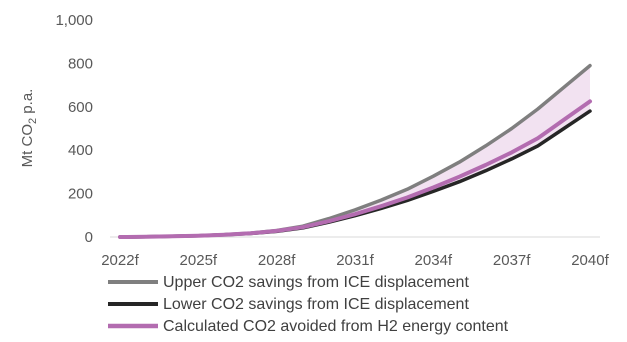  I want to click on y-tick-label: 200, so click(80, 194).